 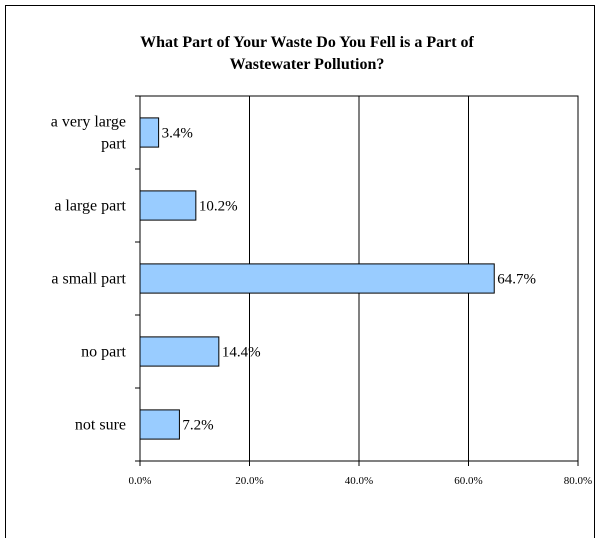 I want to click on x-tick-label-60: 60.0%, so click(x=468, y=481).